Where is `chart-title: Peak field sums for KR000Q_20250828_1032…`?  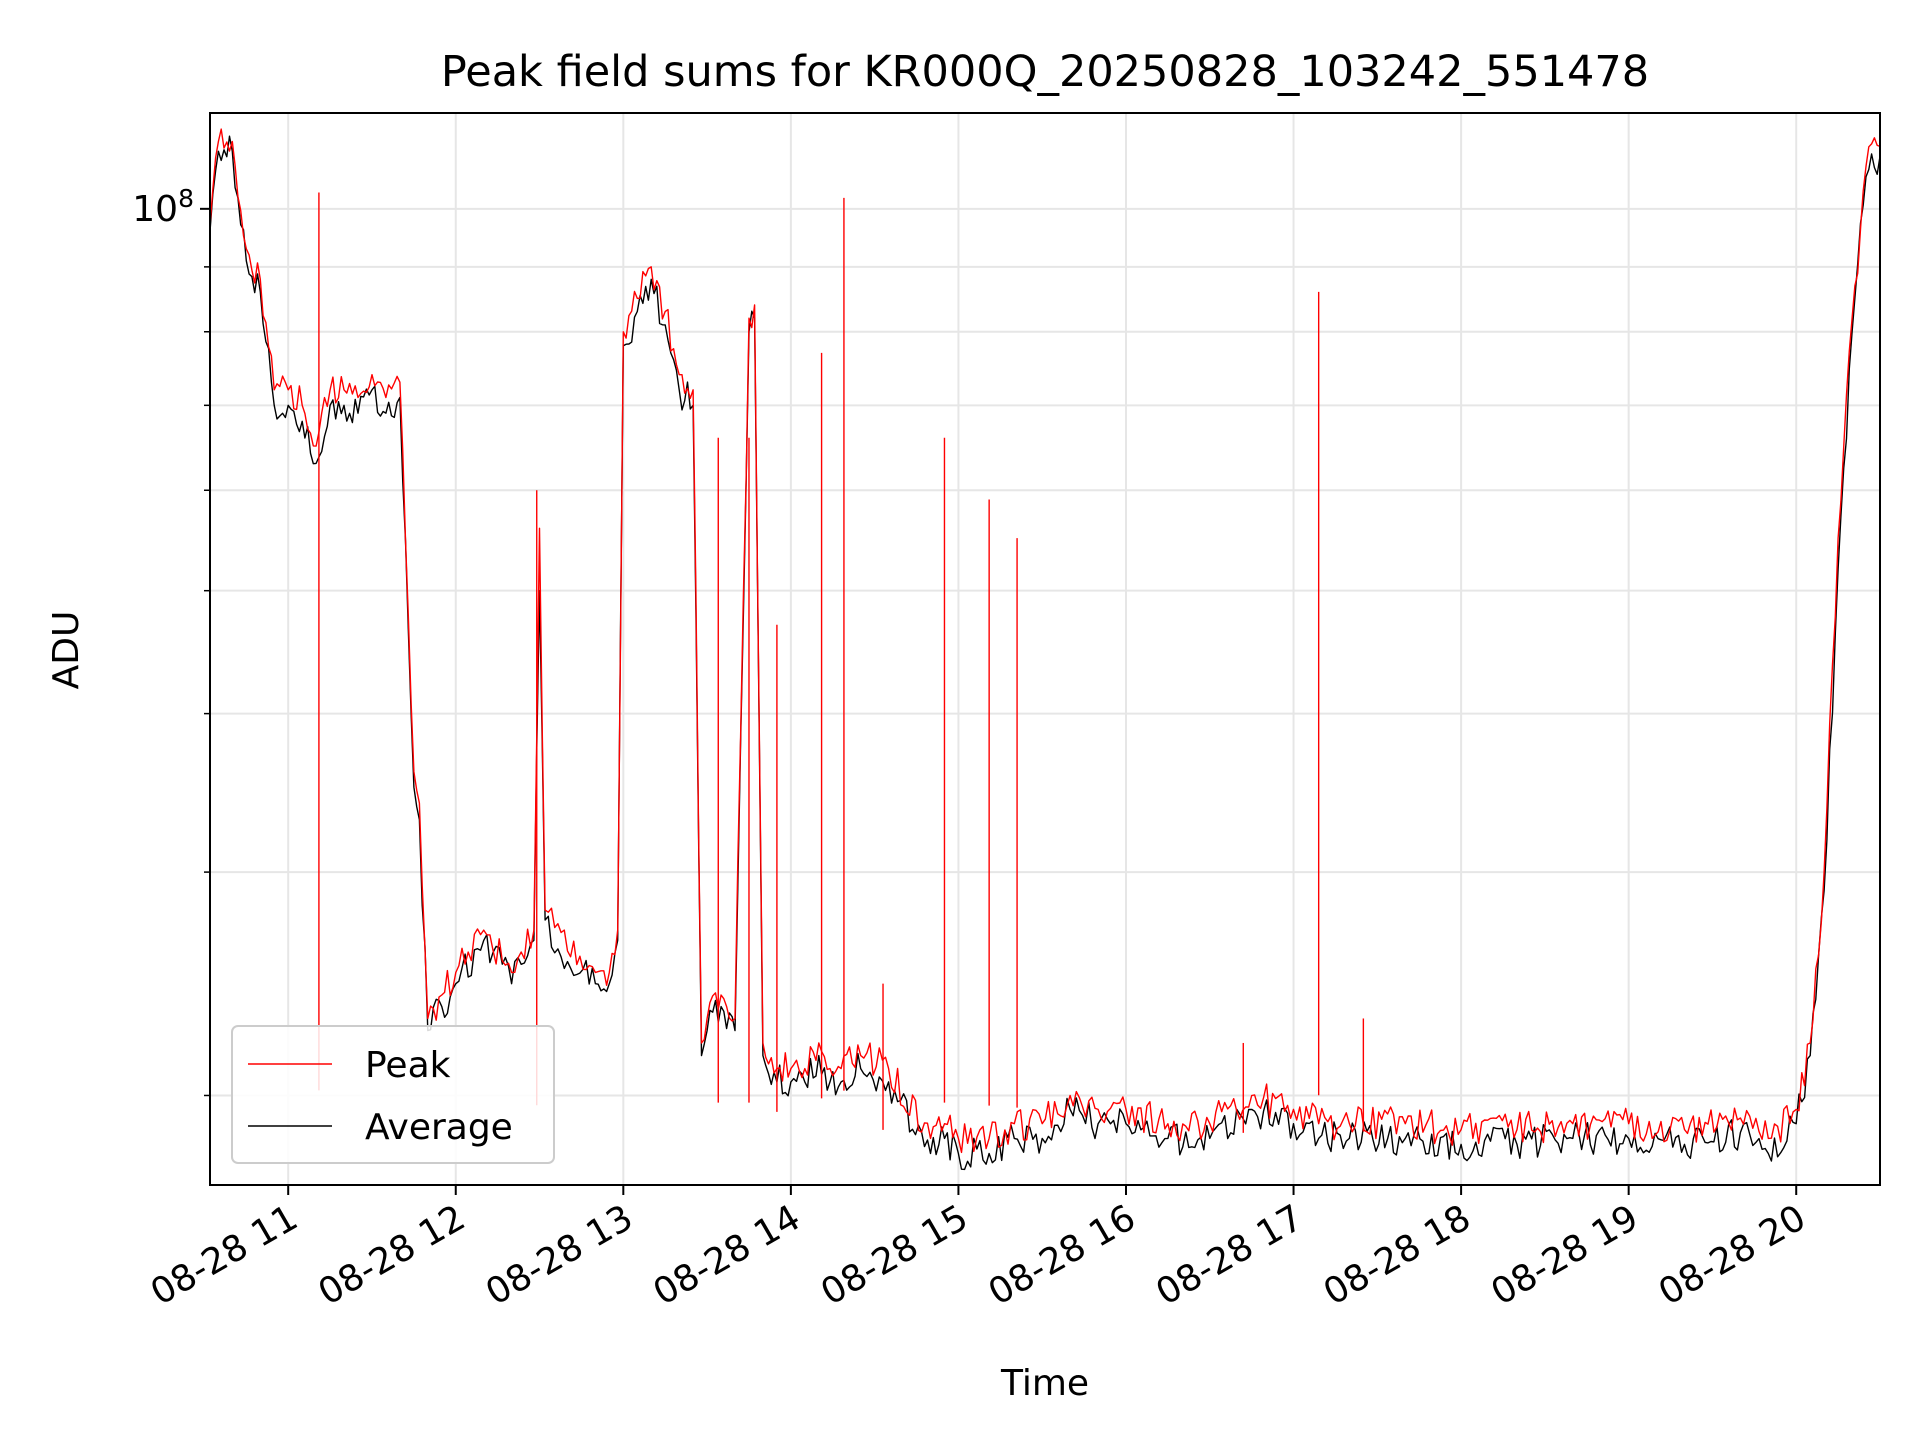 chart-title: Peak field sums for KR000Q_20250828_1032… is located at coordinates (1045, 72).